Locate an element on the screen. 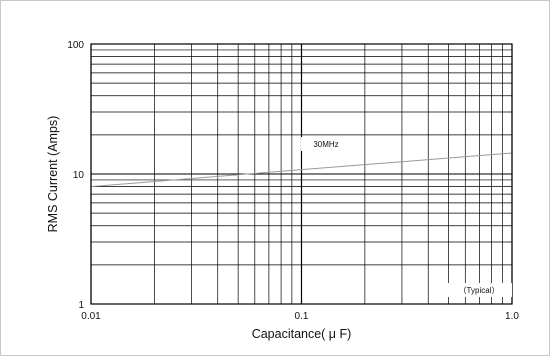  x-tick-label: 0.01 is located at coordinates (91, 316).